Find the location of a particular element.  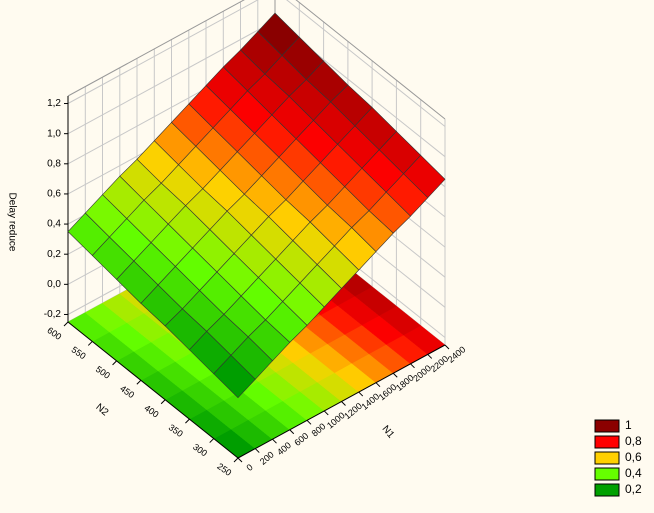

legend-label: 0,4 is located at coordinates (633, 473).